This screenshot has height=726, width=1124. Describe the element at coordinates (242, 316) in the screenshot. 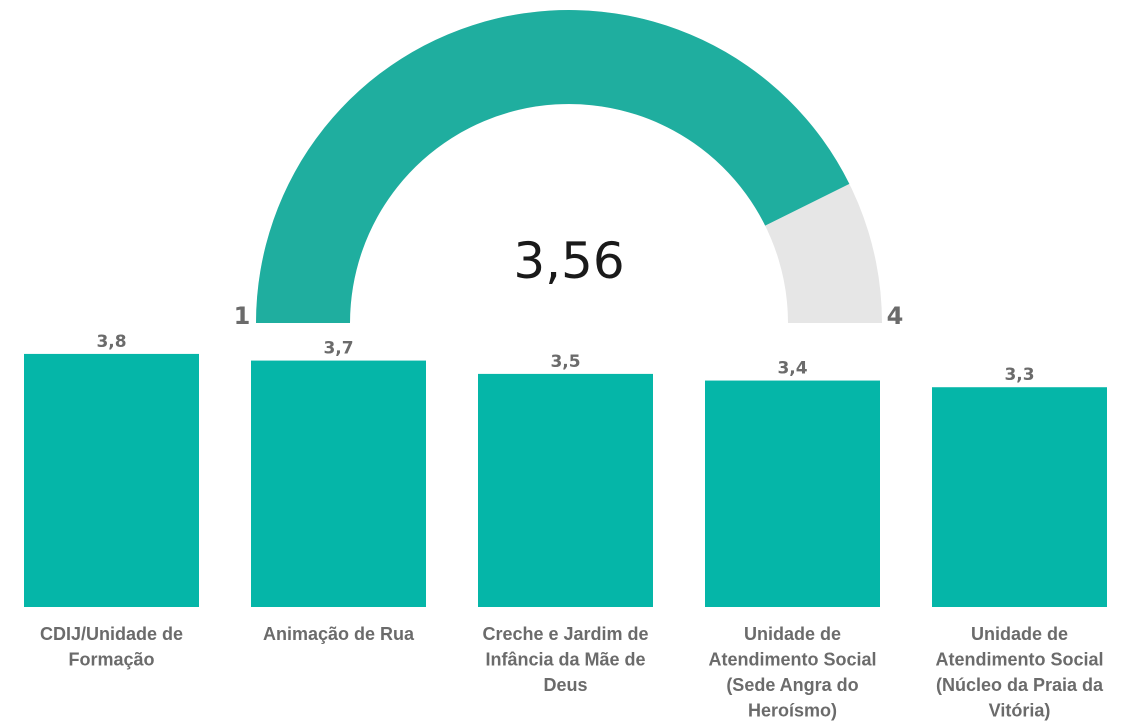

I see `gauge-min-label: 1` at that location.